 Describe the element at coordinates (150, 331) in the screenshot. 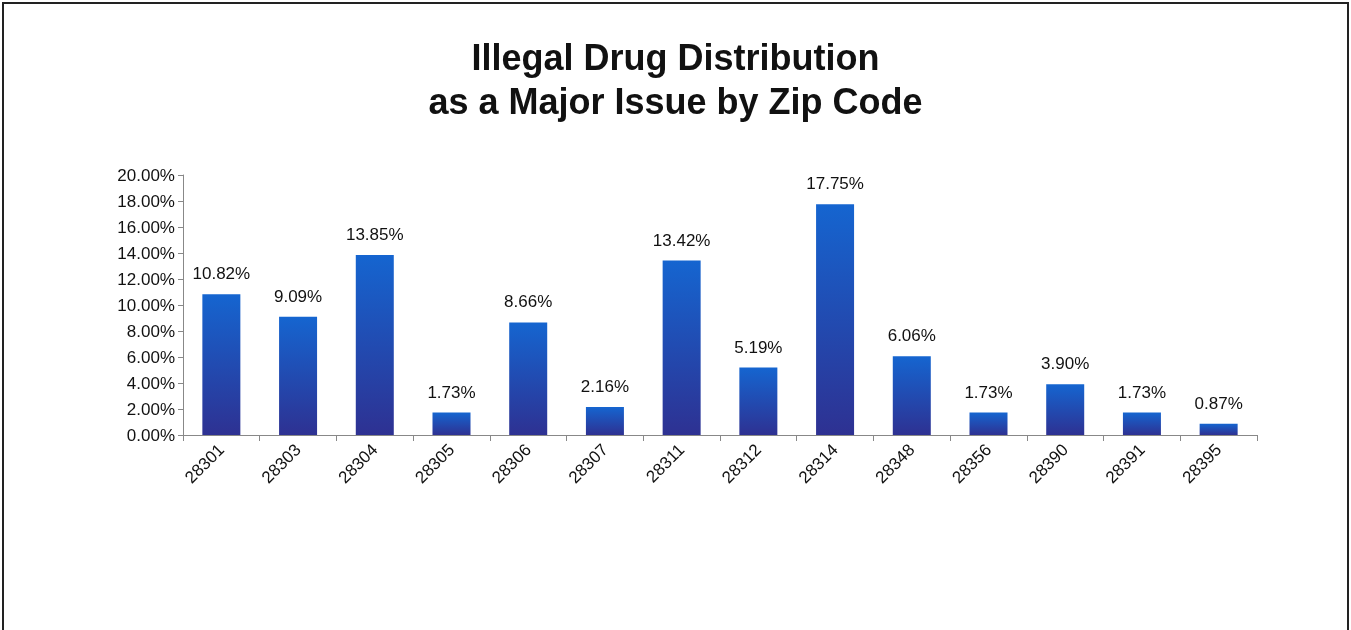

I see `y-tick-label: 8.00%` at that location.